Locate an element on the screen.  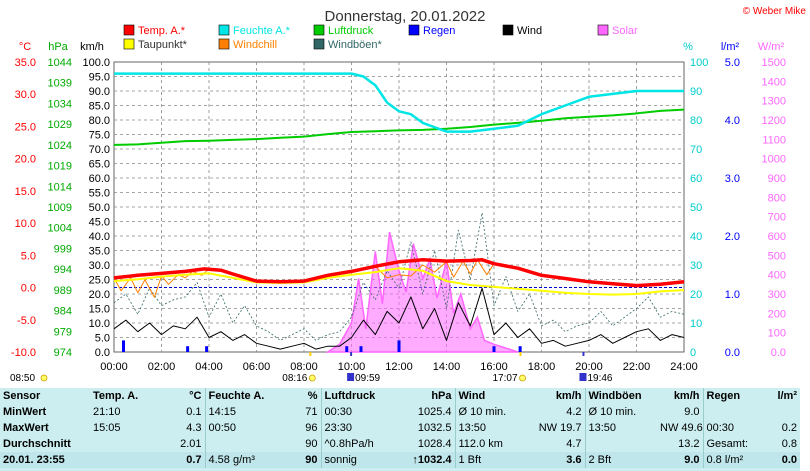
tick-label-hum: 60 is located at coordinates (696, 179).